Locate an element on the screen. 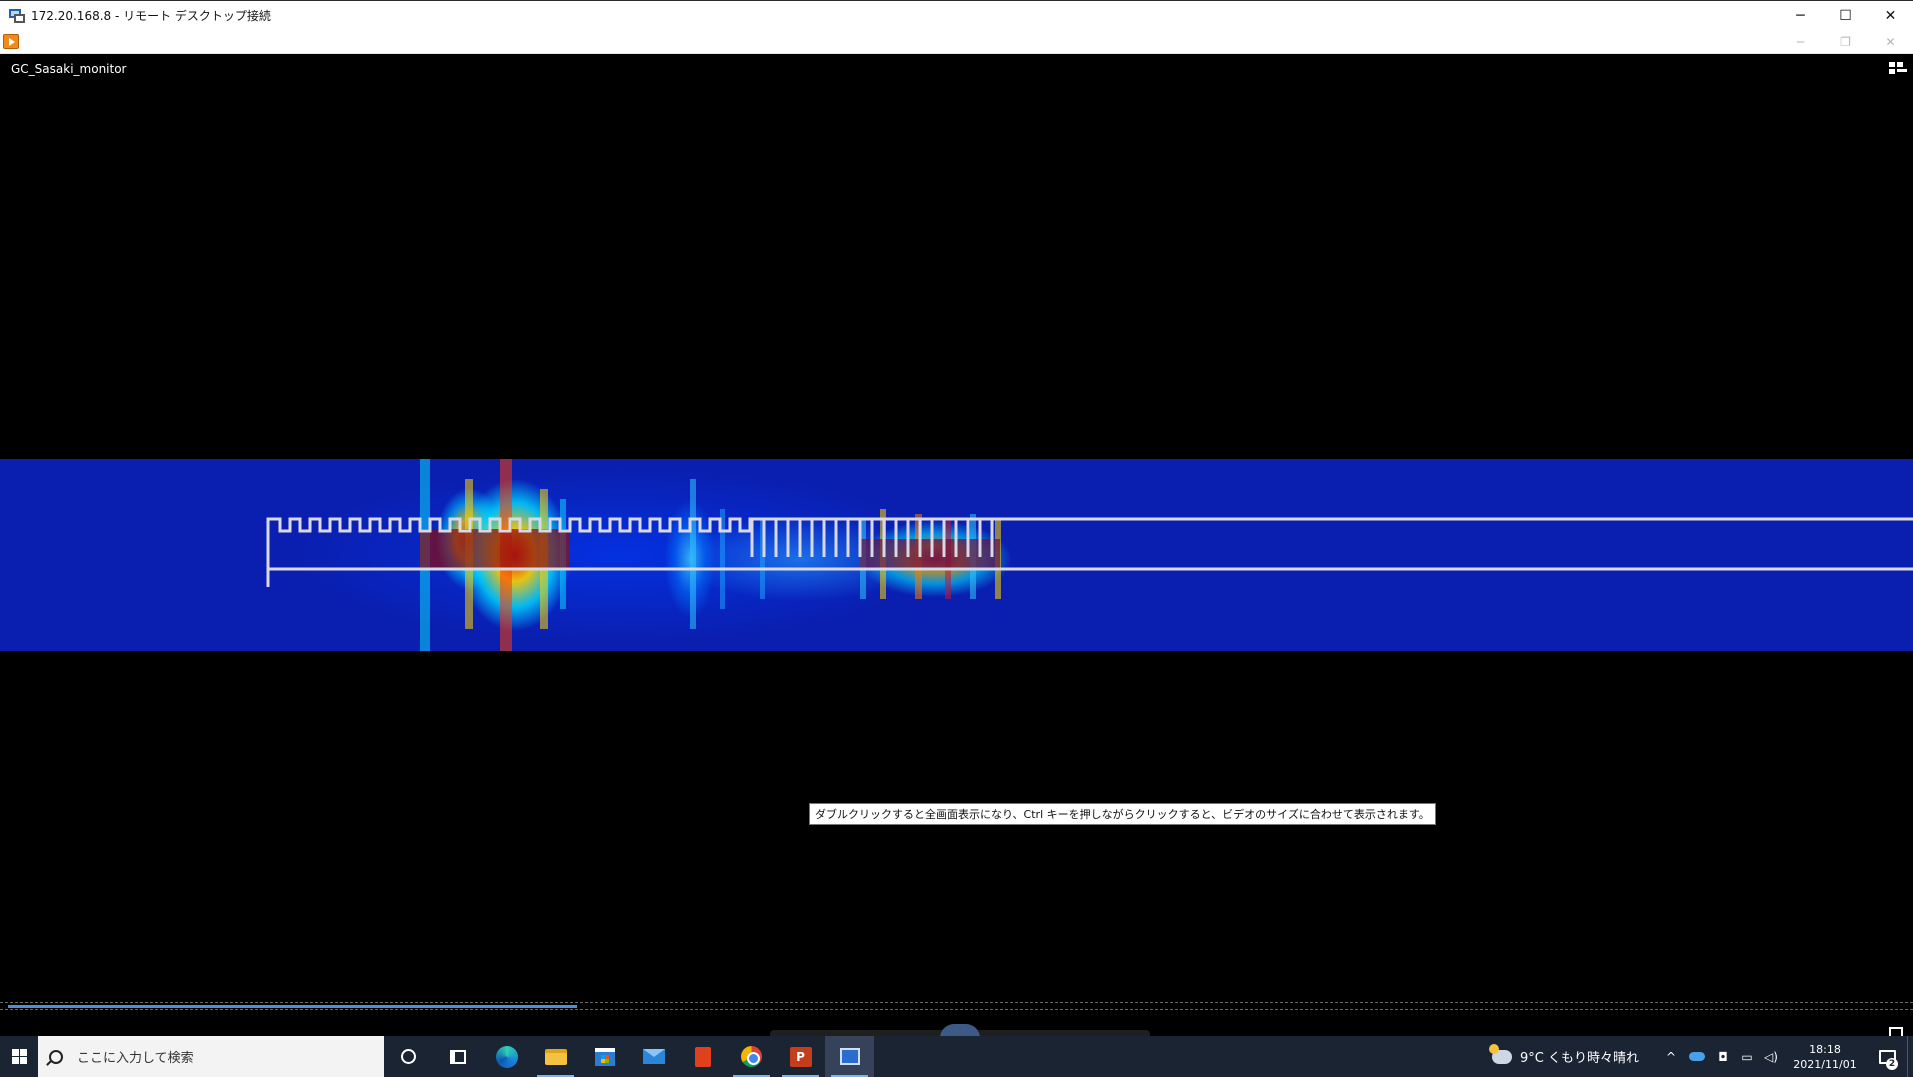 The width and height of the screenshot is (1913, 1077). edge-button is located at coordinates (506, 1056).